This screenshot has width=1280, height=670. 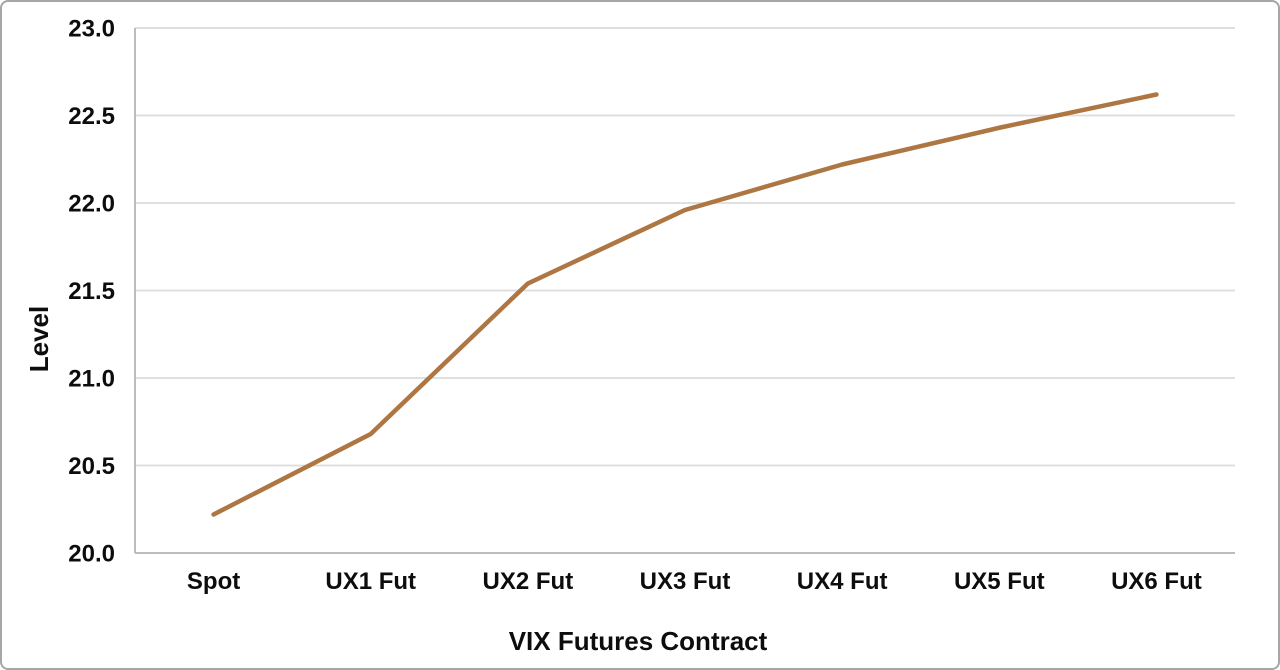 I want to click on y-tick-labels: 20.0 20.5 21.0 21.5 22.0 22.5 23.0, so click(x=91, y=292).